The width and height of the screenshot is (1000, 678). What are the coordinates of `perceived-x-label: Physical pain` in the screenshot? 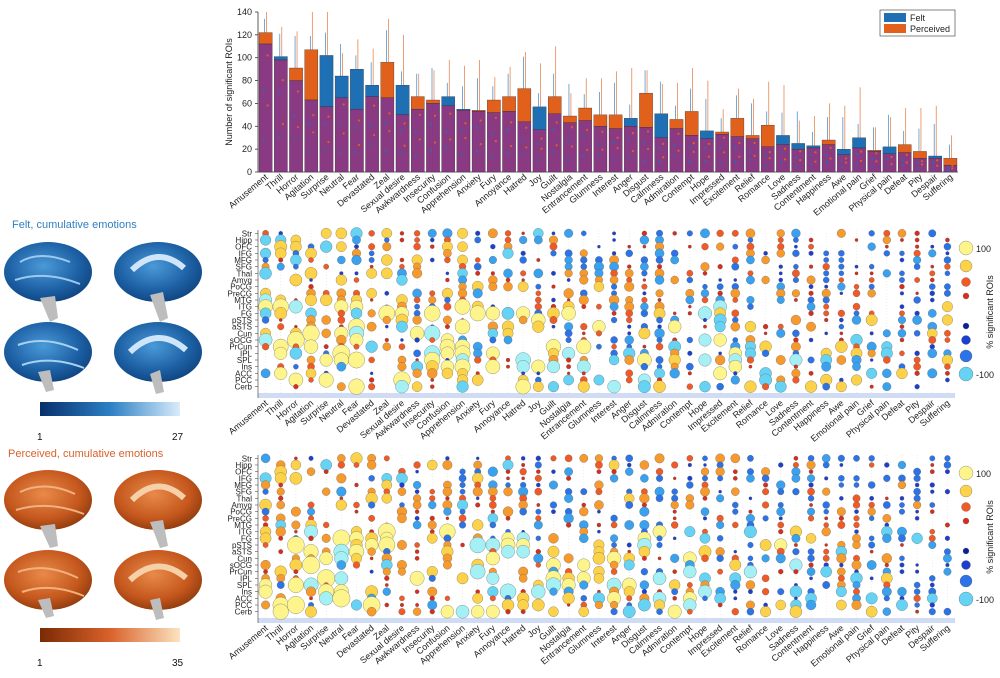 It's located at (867, 644).